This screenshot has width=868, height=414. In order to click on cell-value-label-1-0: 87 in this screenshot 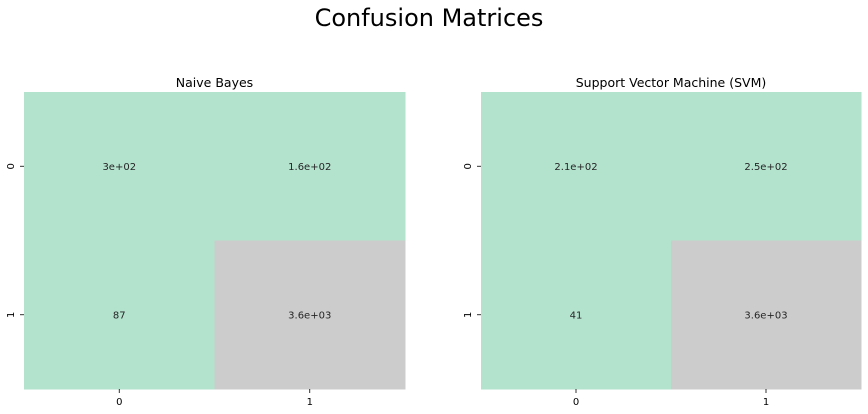, I will do `click(119, 315)`.